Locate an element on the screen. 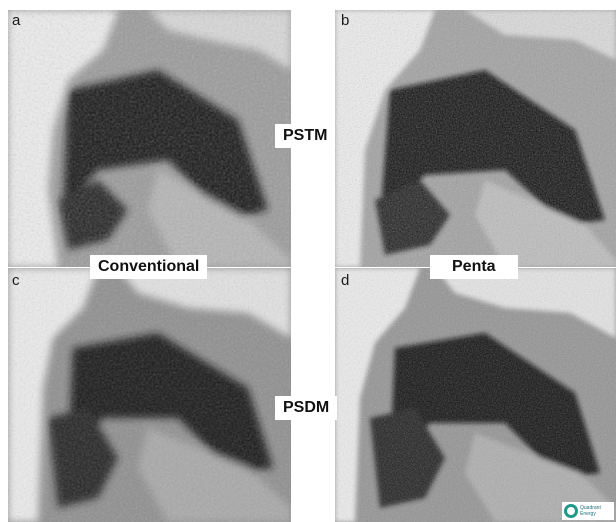  panel-letter: b is located at coordinates (345, 20).